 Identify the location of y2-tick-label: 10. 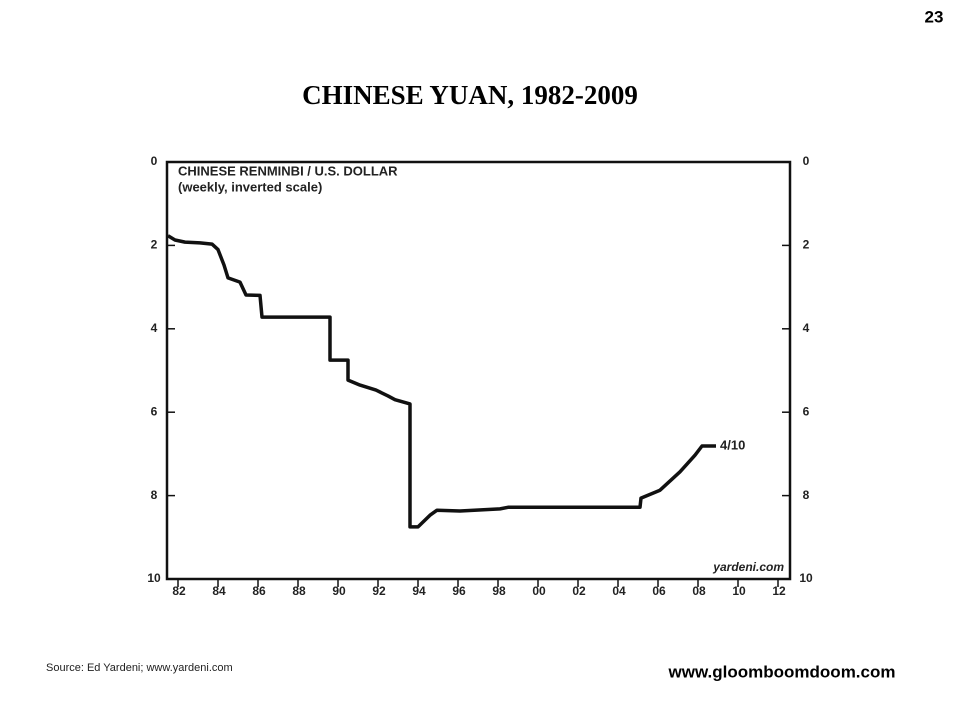
(806, 578).